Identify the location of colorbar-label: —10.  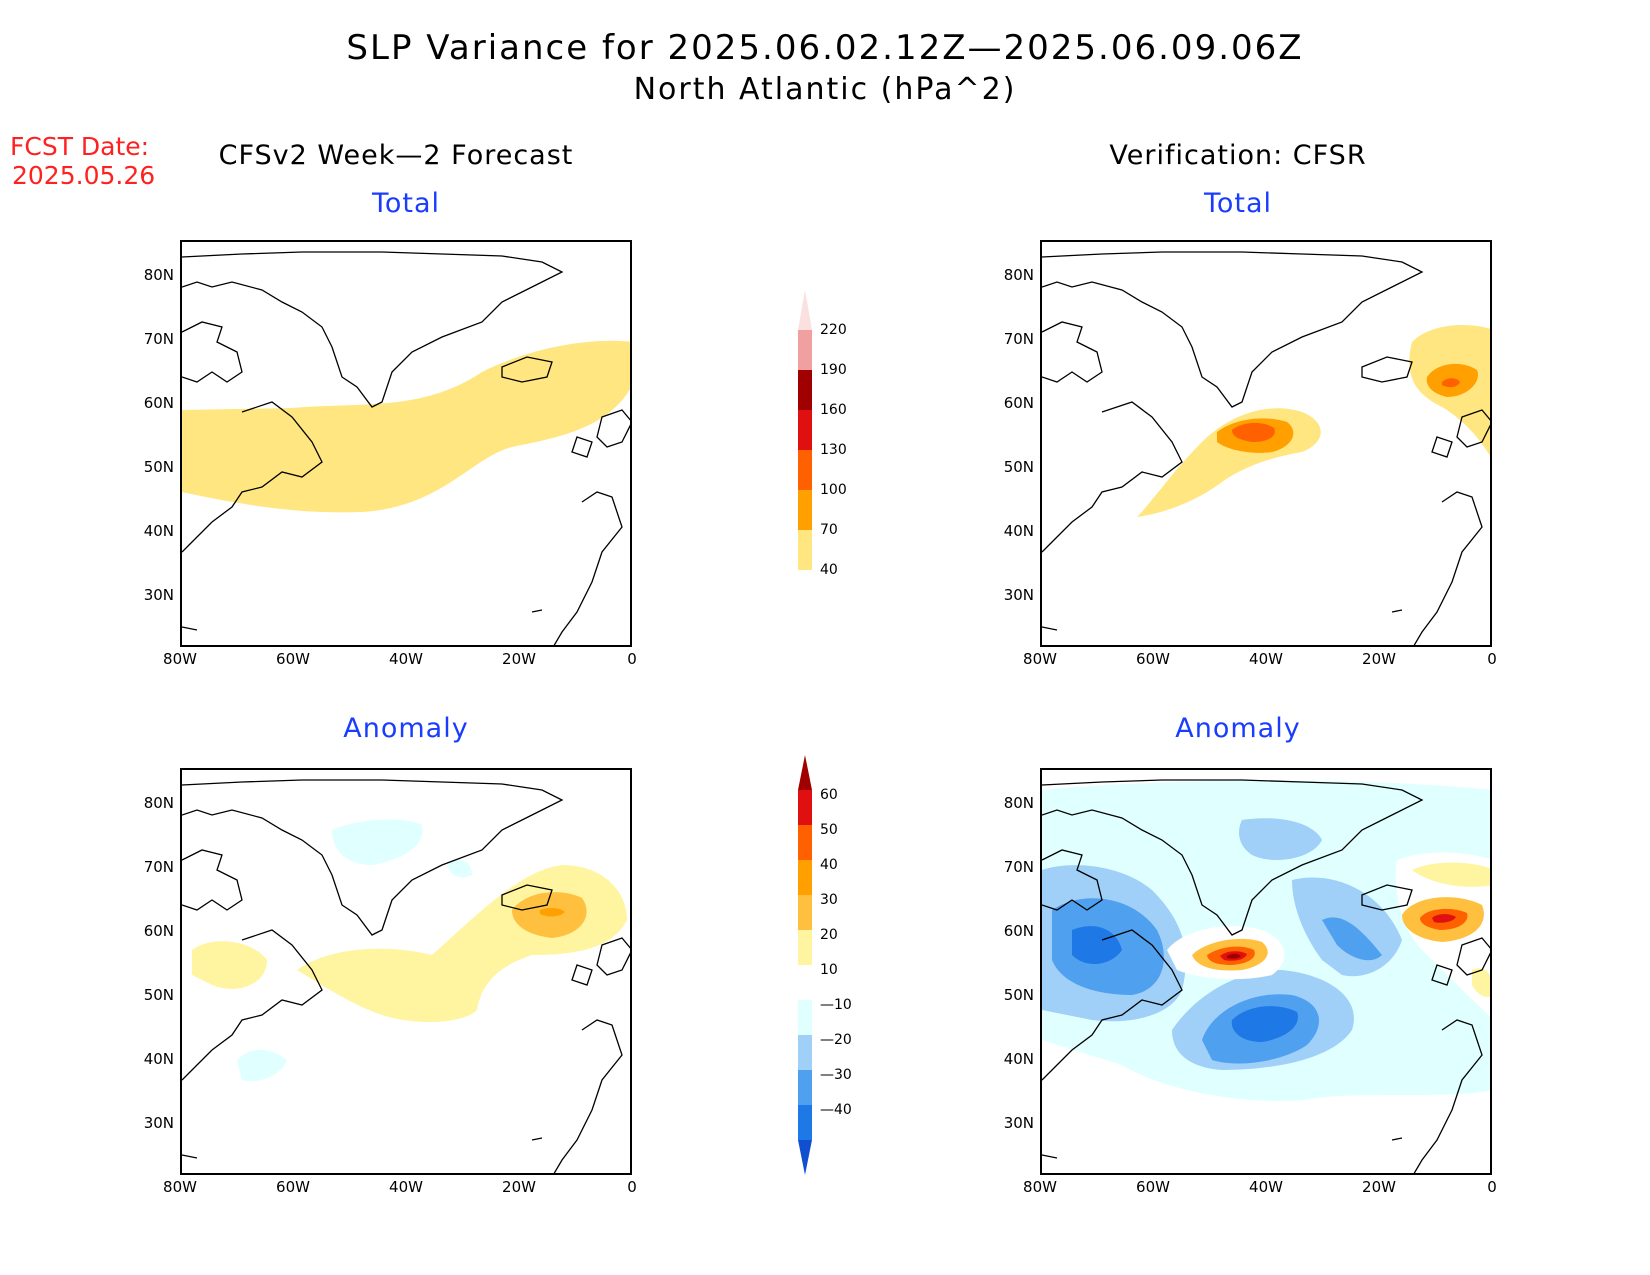
(836, 1005).